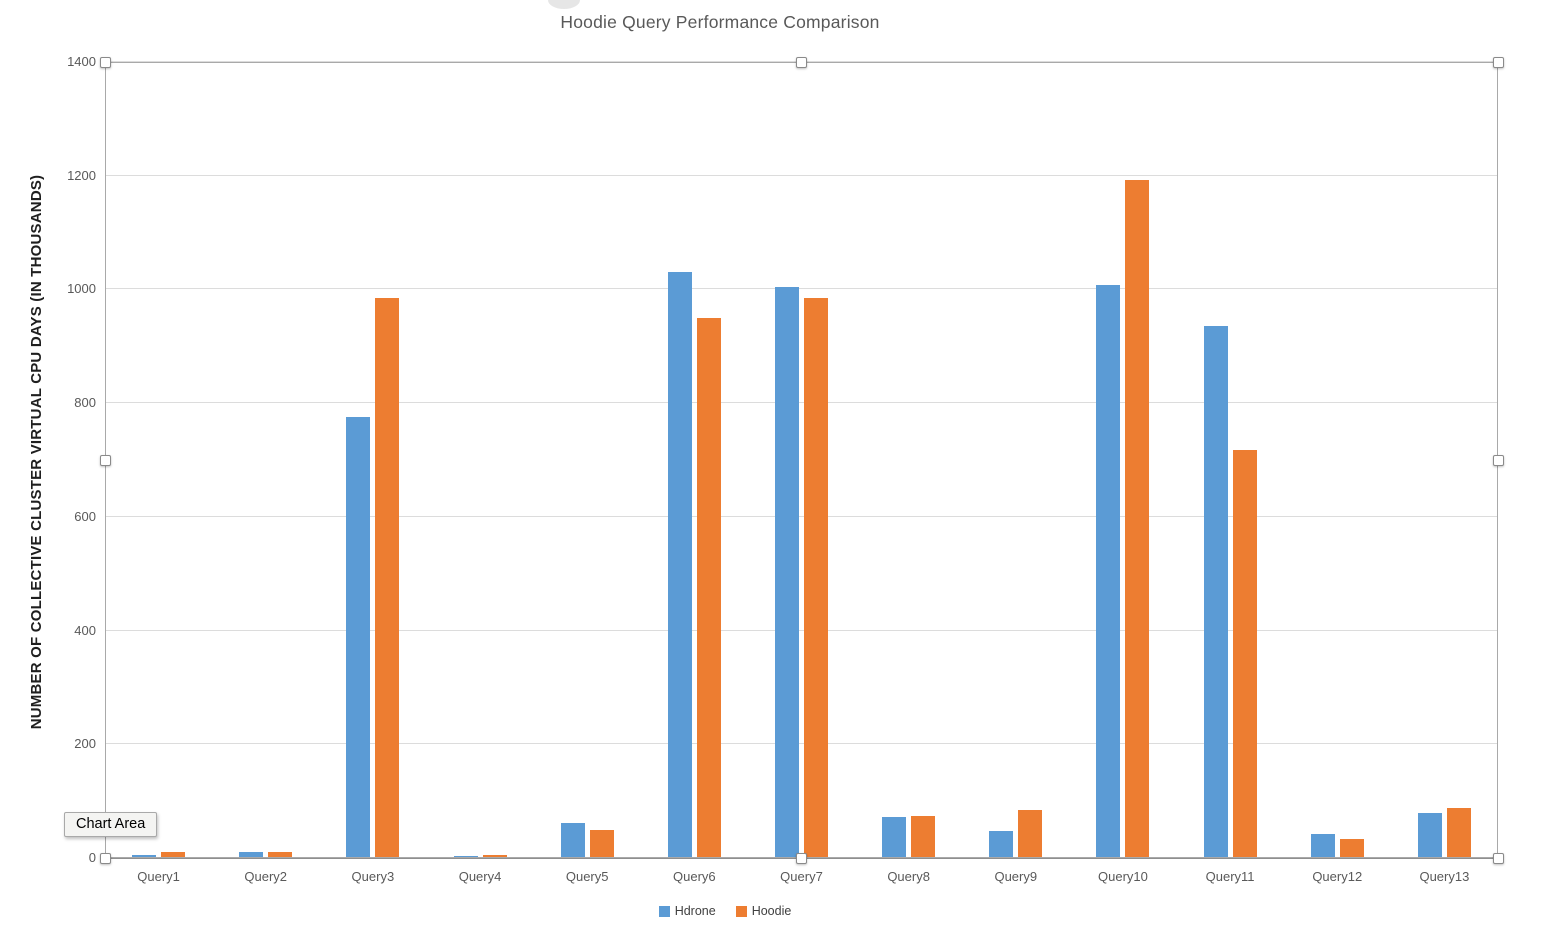  I want to click on bar-hoodie-query4, so click(494, 856).